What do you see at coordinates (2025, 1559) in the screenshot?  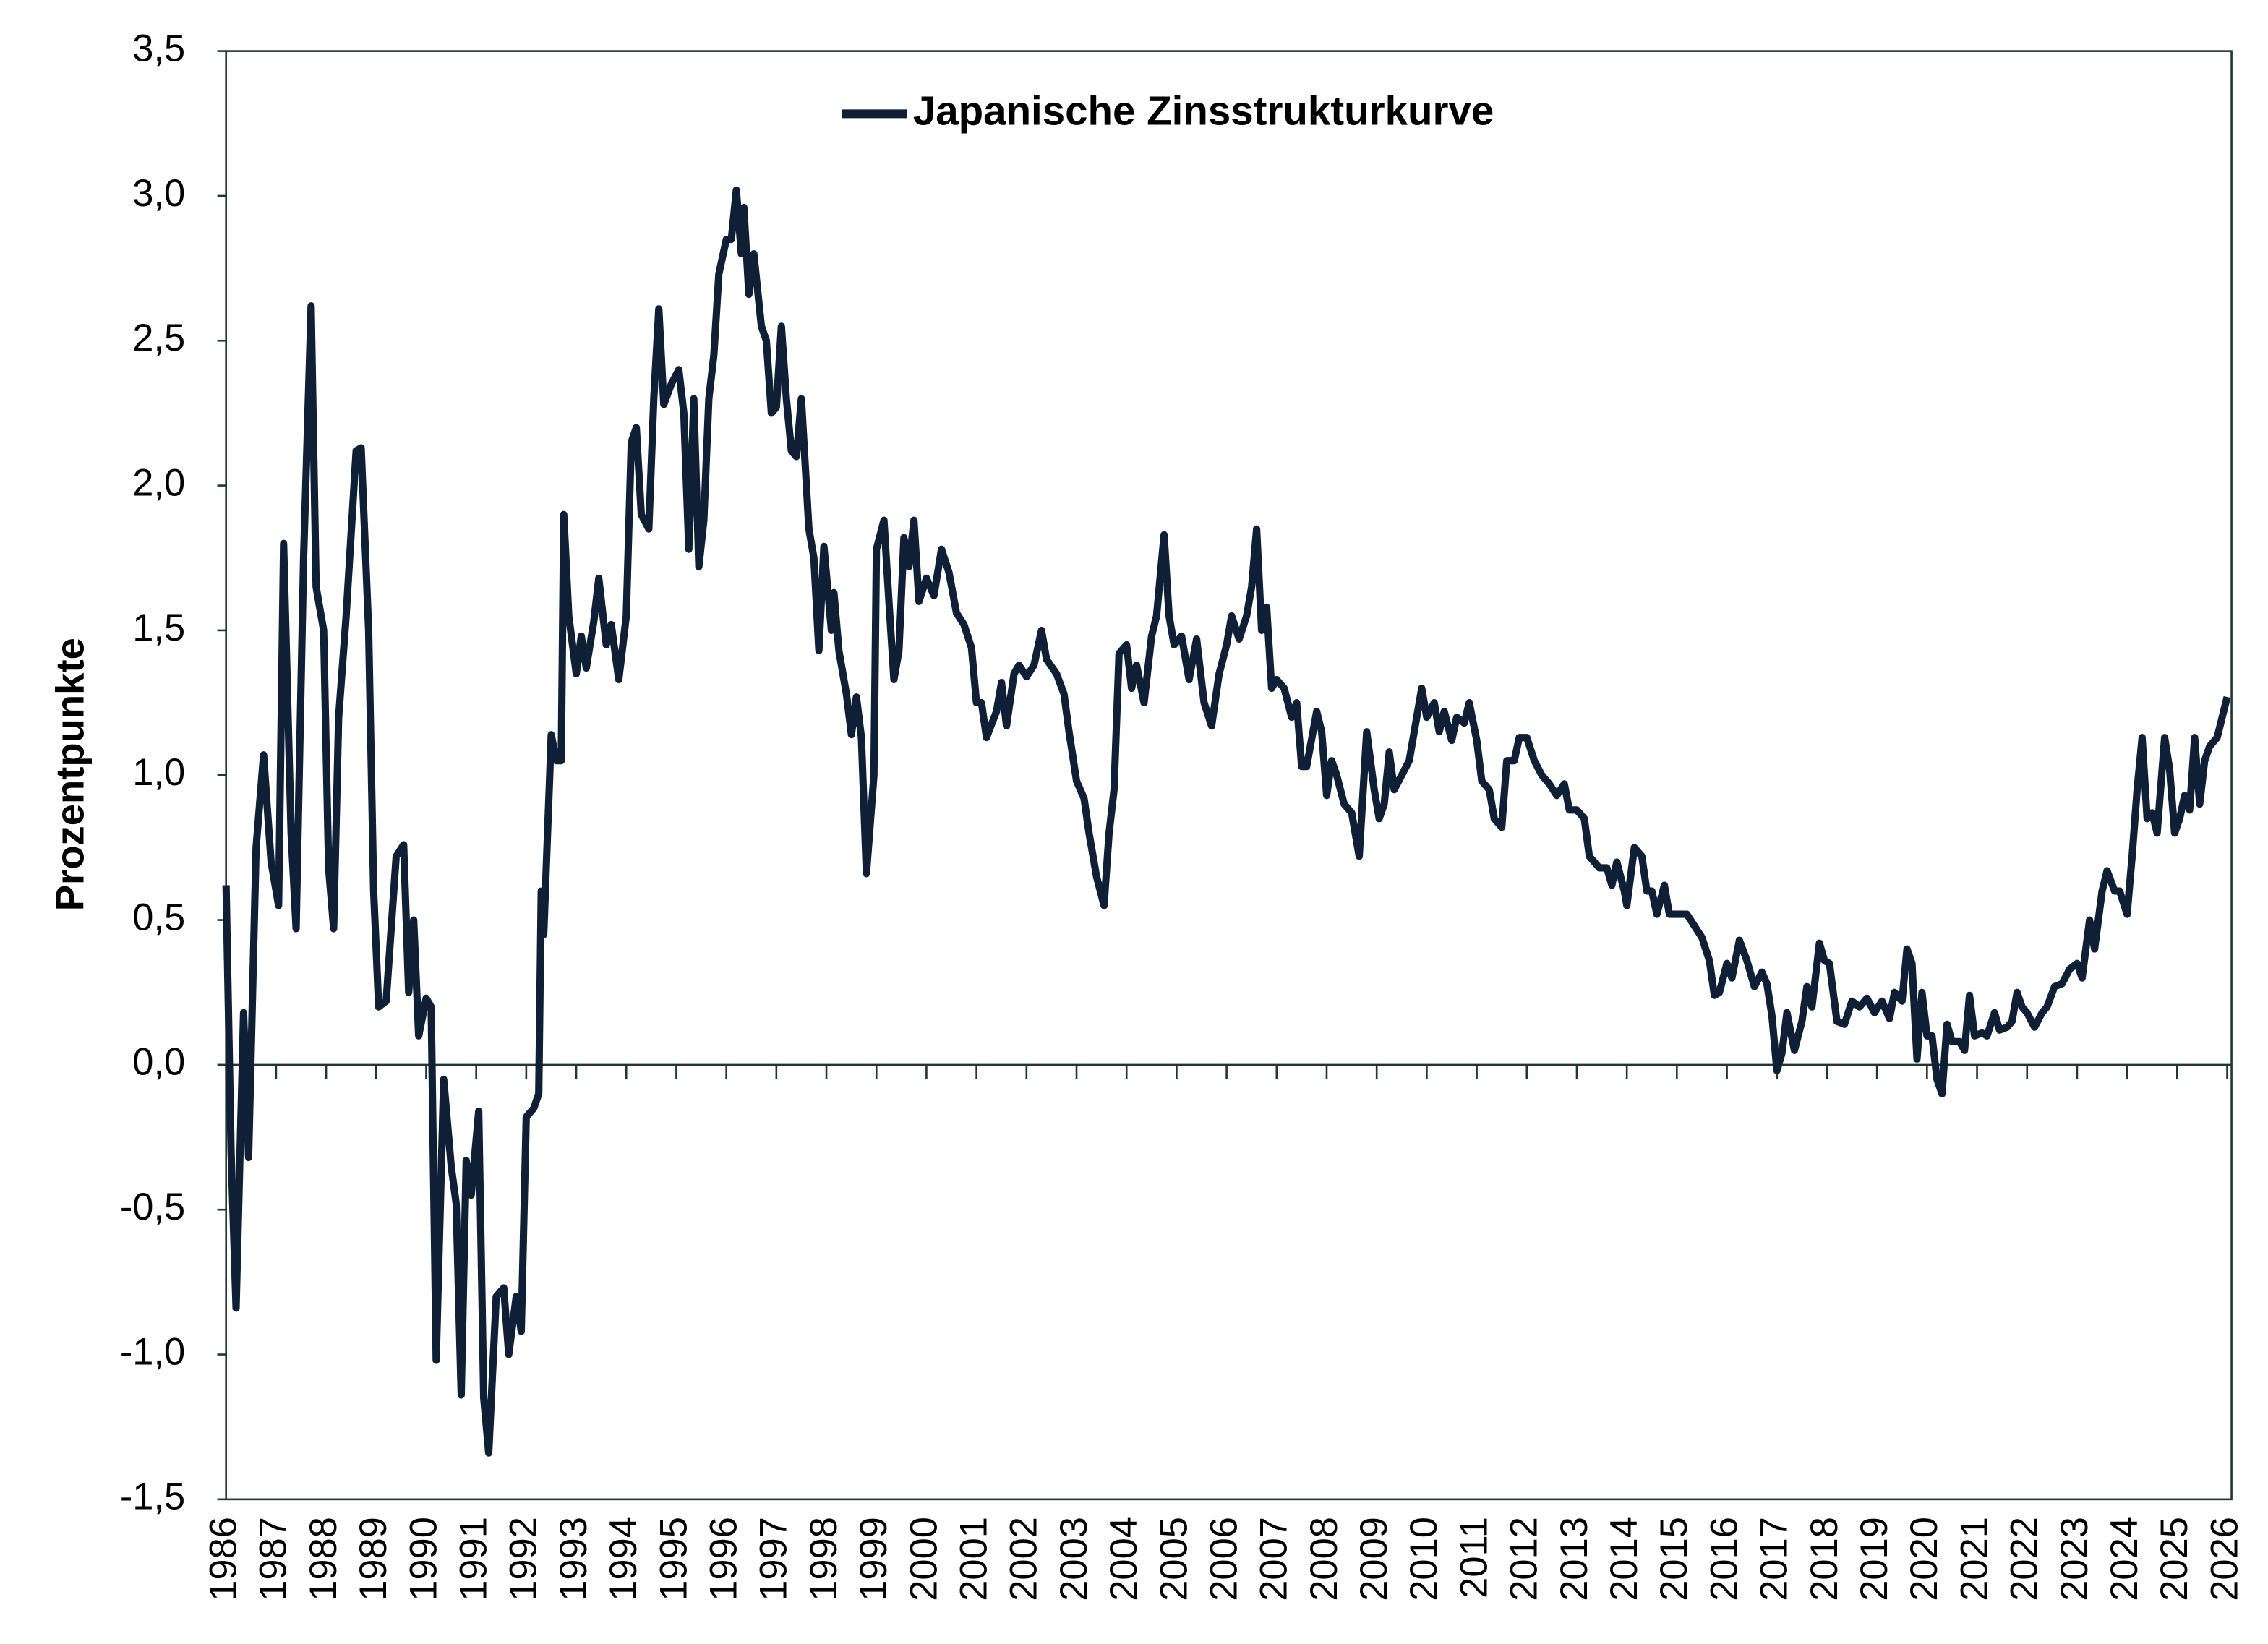 I see `x-tick-label: 2022` at bounding box center [2025, 1559].